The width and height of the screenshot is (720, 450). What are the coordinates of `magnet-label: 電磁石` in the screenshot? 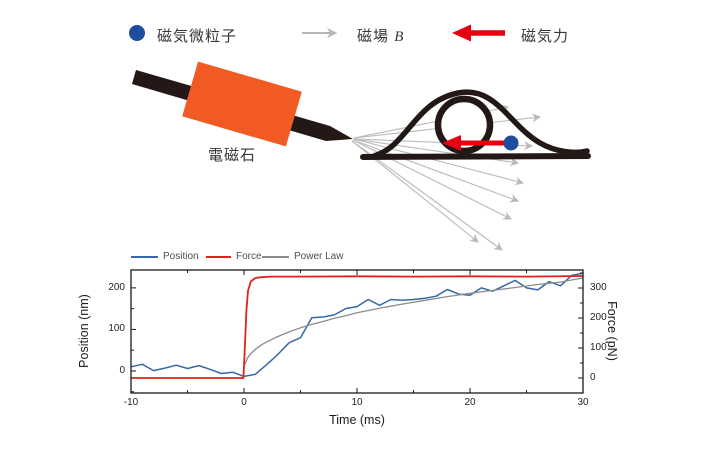 It's located at (231, 155).